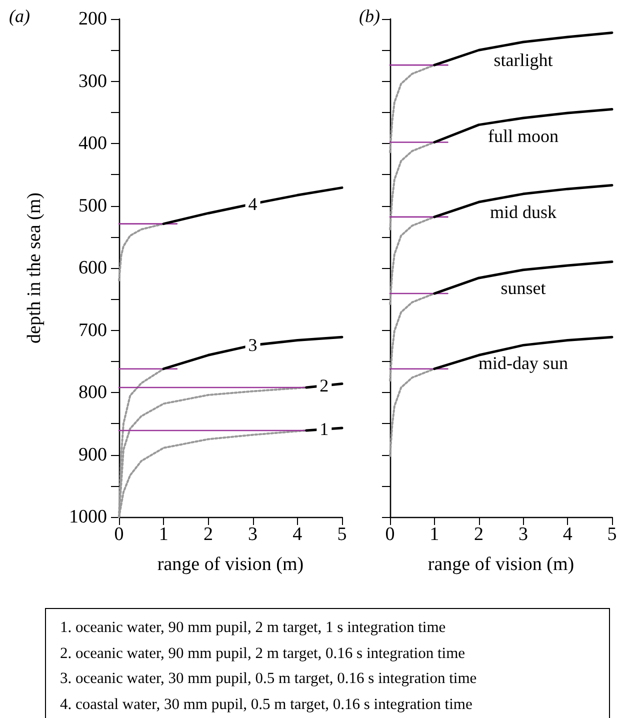  Describe the element at coordinates (324, 386) in the screenshot. I see `series-label: 2` at that location.